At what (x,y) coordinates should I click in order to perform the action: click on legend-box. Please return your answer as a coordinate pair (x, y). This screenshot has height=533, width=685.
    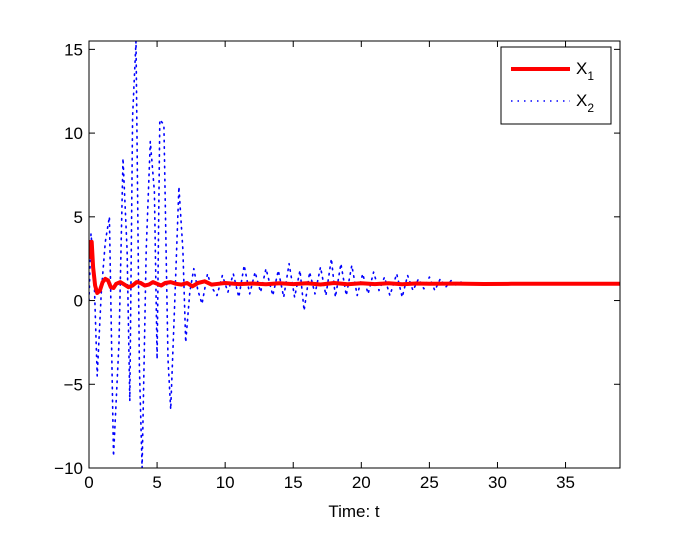
    Looking at the image, I should click on (556, 85).